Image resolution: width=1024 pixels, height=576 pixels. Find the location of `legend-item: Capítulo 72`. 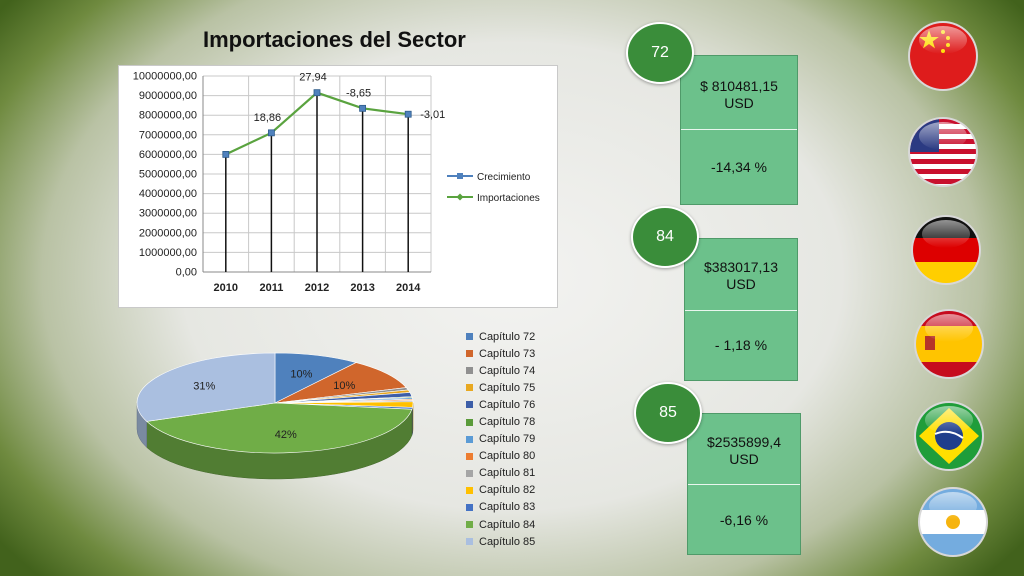

legend-item: Capítulo 72 is located at coordinates (500, 336).